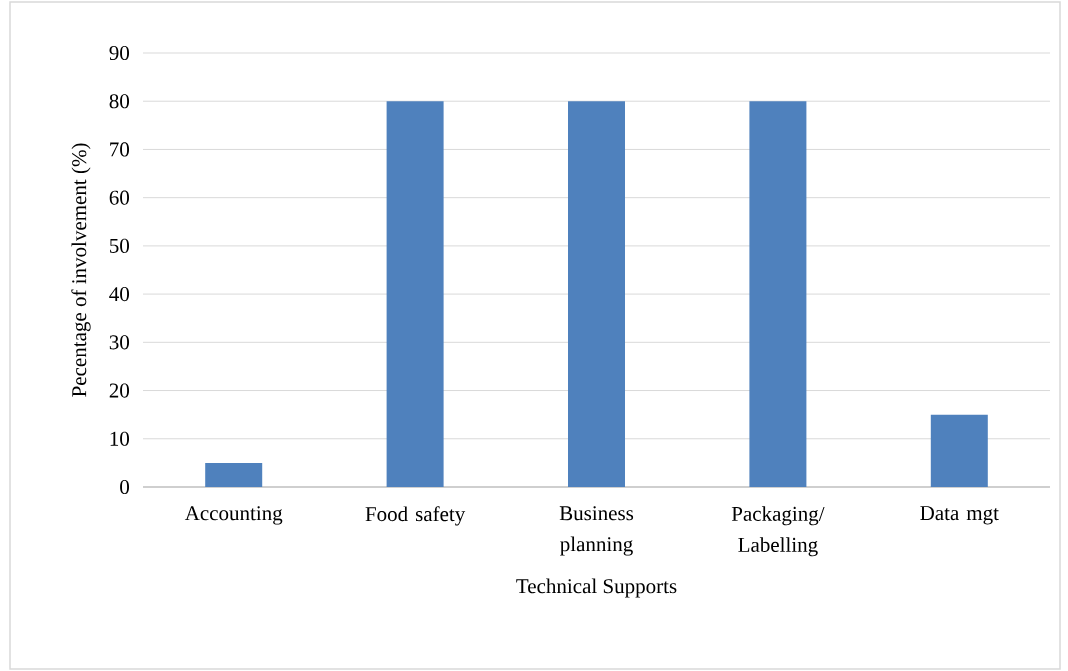 The width and height of the screenshot is (1068, 671). Describe the element at coordinates (119, 294) in the screenshot. I see `y-tick-label: 40` at that location.